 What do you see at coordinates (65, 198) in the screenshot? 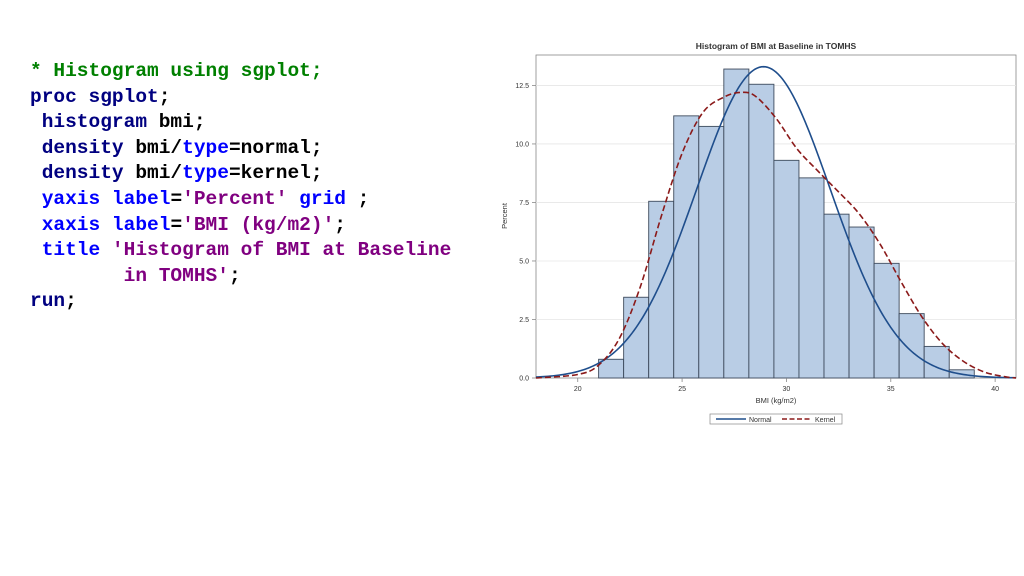
I see `code-token-kw2: yaxis` at bounding box center [65, 198].